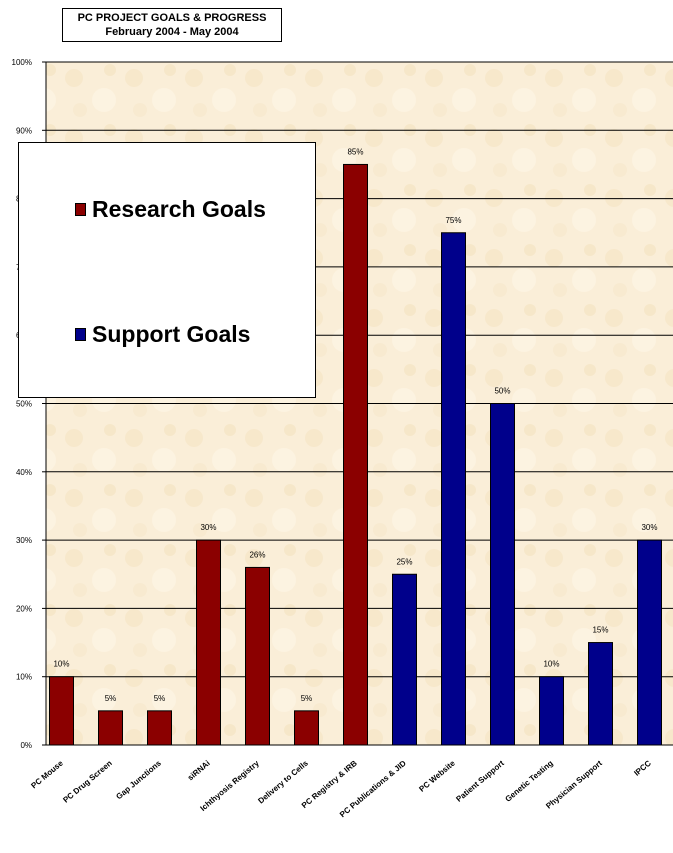 This screenshot has height=853, width=673. Describe the element at coordinates (600, 630) in the screenshot. I see `bar-value-label: 15%` at that location.